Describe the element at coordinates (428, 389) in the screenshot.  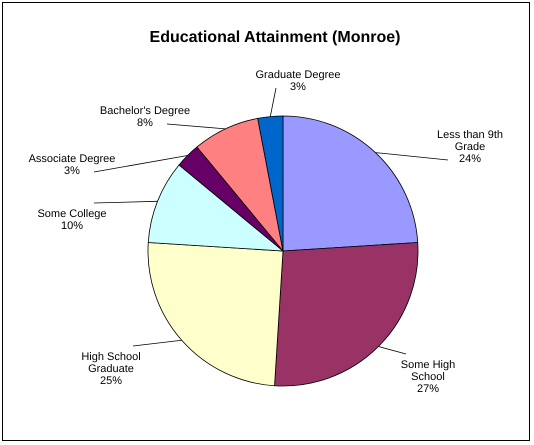
I see `data-label: 27%` at that location.